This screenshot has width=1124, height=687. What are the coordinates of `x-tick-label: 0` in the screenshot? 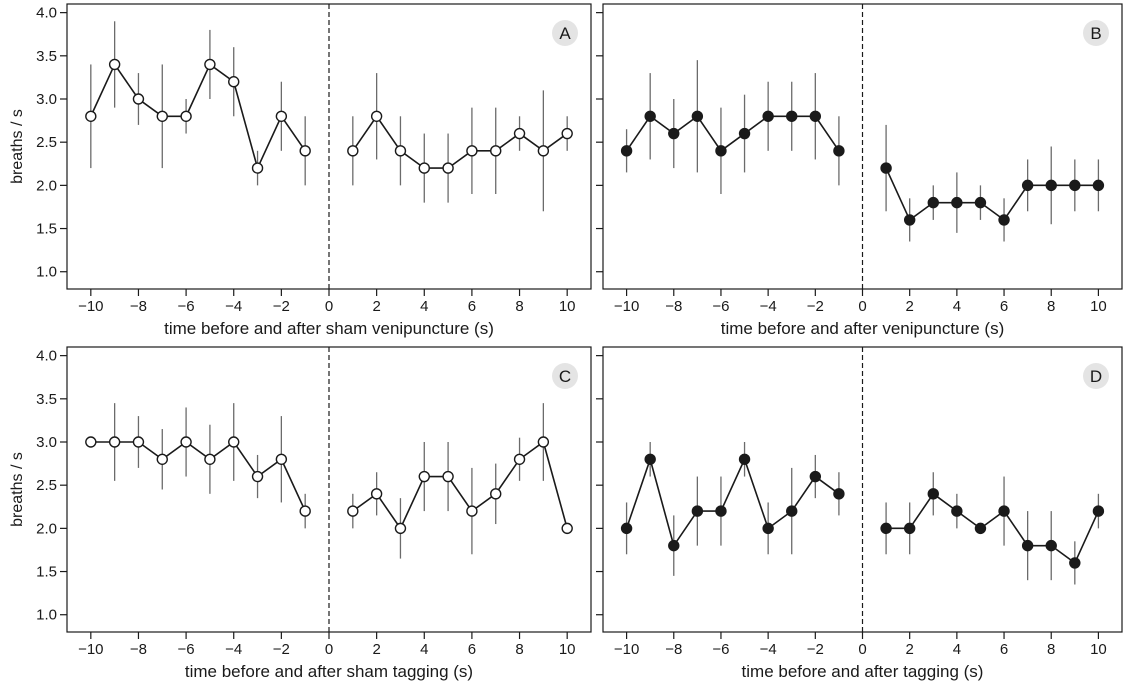 It's located at (329, 306).